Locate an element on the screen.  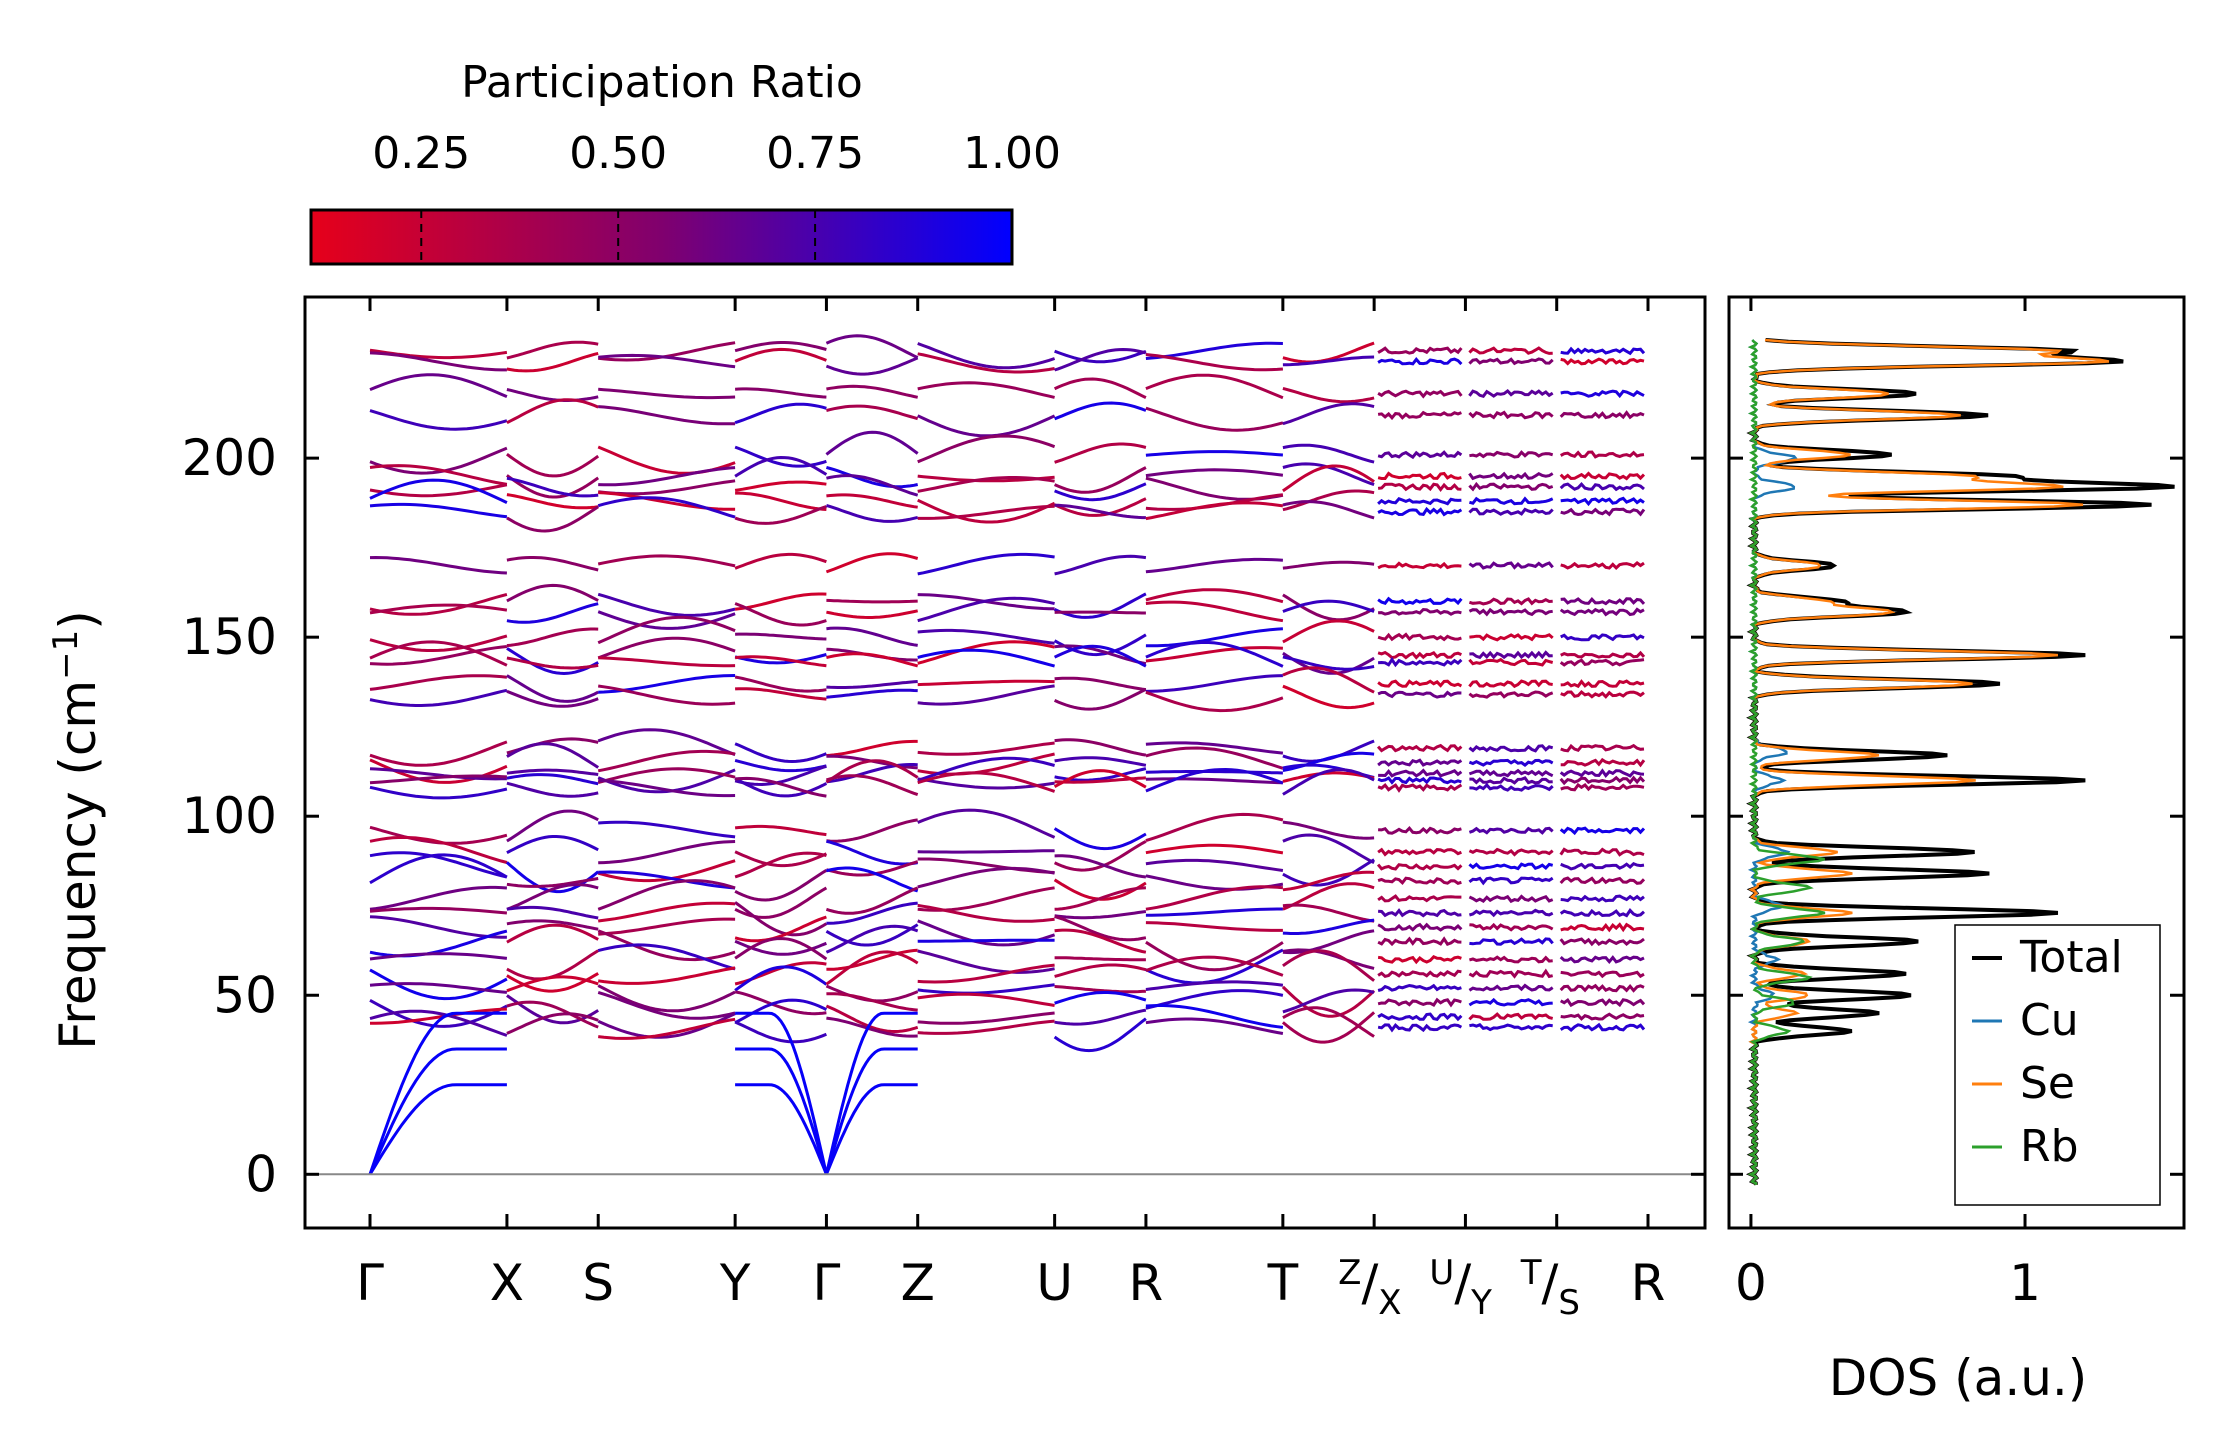
x-tick-label: S is located at coordinates (598, 1283).